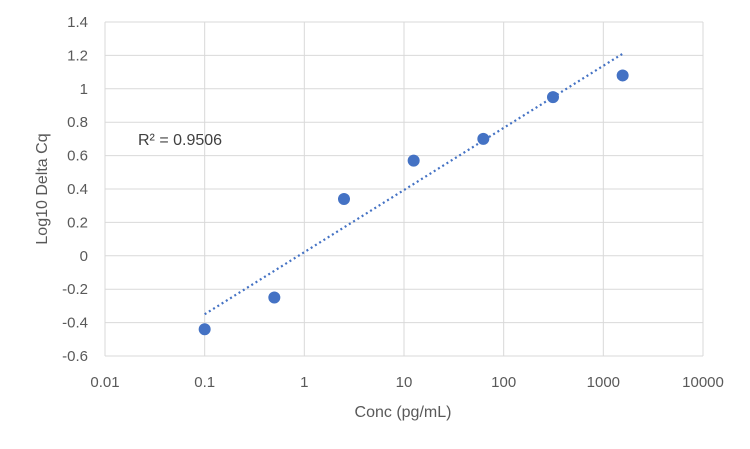  What do you see at coordinates (42, 188) in the screenshot?
I see `y-axis-title: Log10 Delta Cq` at bounding box center [42, 188].